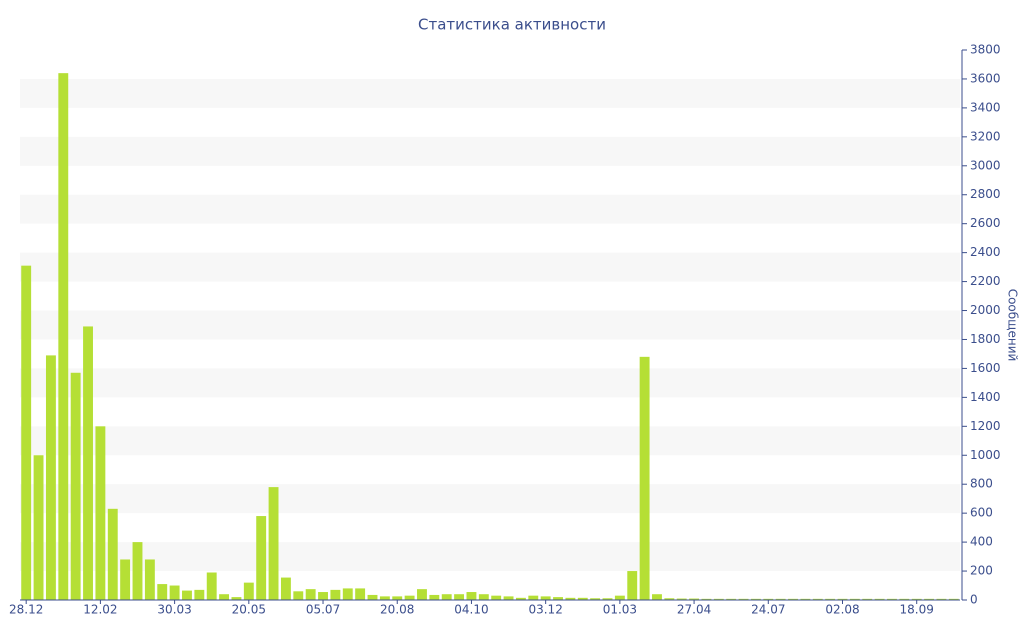  What do you see at coordinates (174, 610) in the screenshot?
I see `x-tick-label: 30.03` at bounding box center [174, 610].